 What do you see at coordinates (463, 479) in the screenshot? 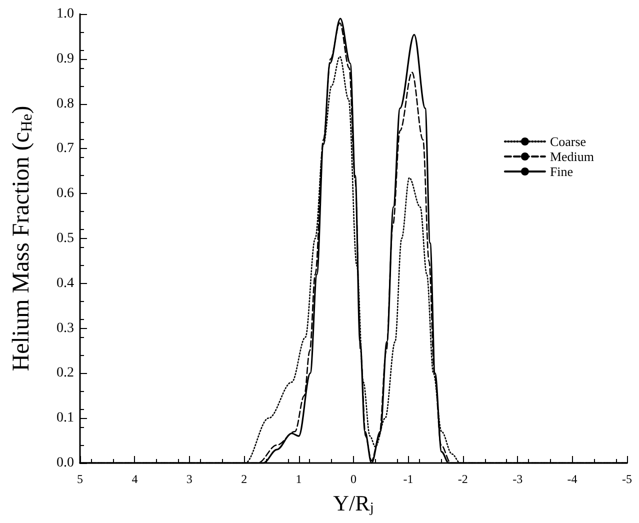
I see `x-tick-label: -2` at bounding box center [463, 479].